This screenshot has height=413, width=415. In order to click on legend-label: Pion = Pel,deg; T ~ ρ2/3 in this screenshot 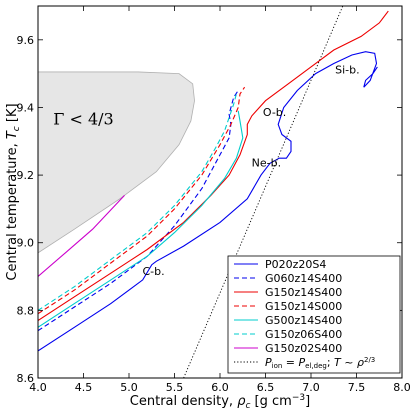, I will do `click(320, 363)`.